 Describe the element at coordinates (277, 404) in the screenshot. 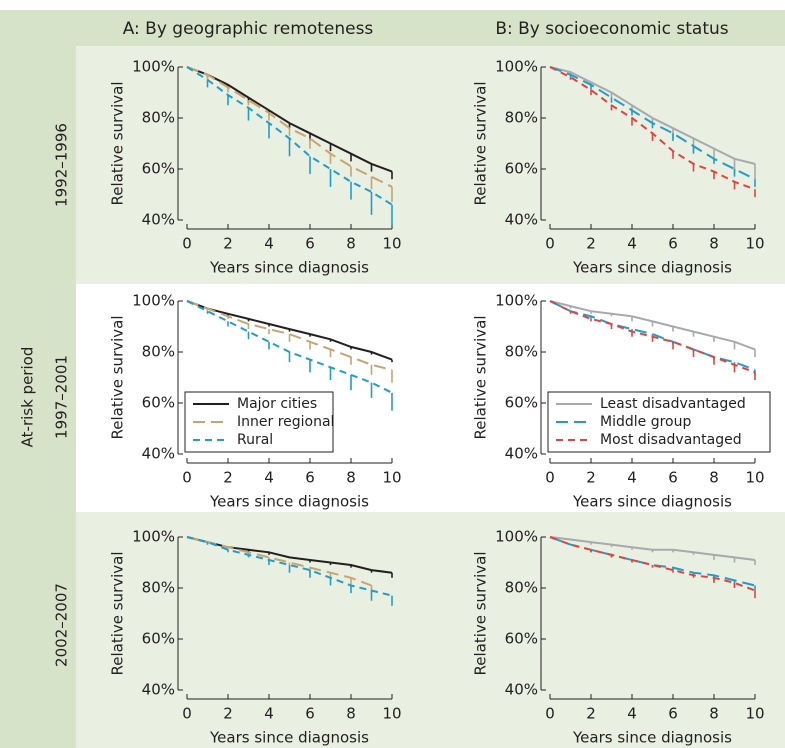

I see `legend-label: Major cities` at that location.